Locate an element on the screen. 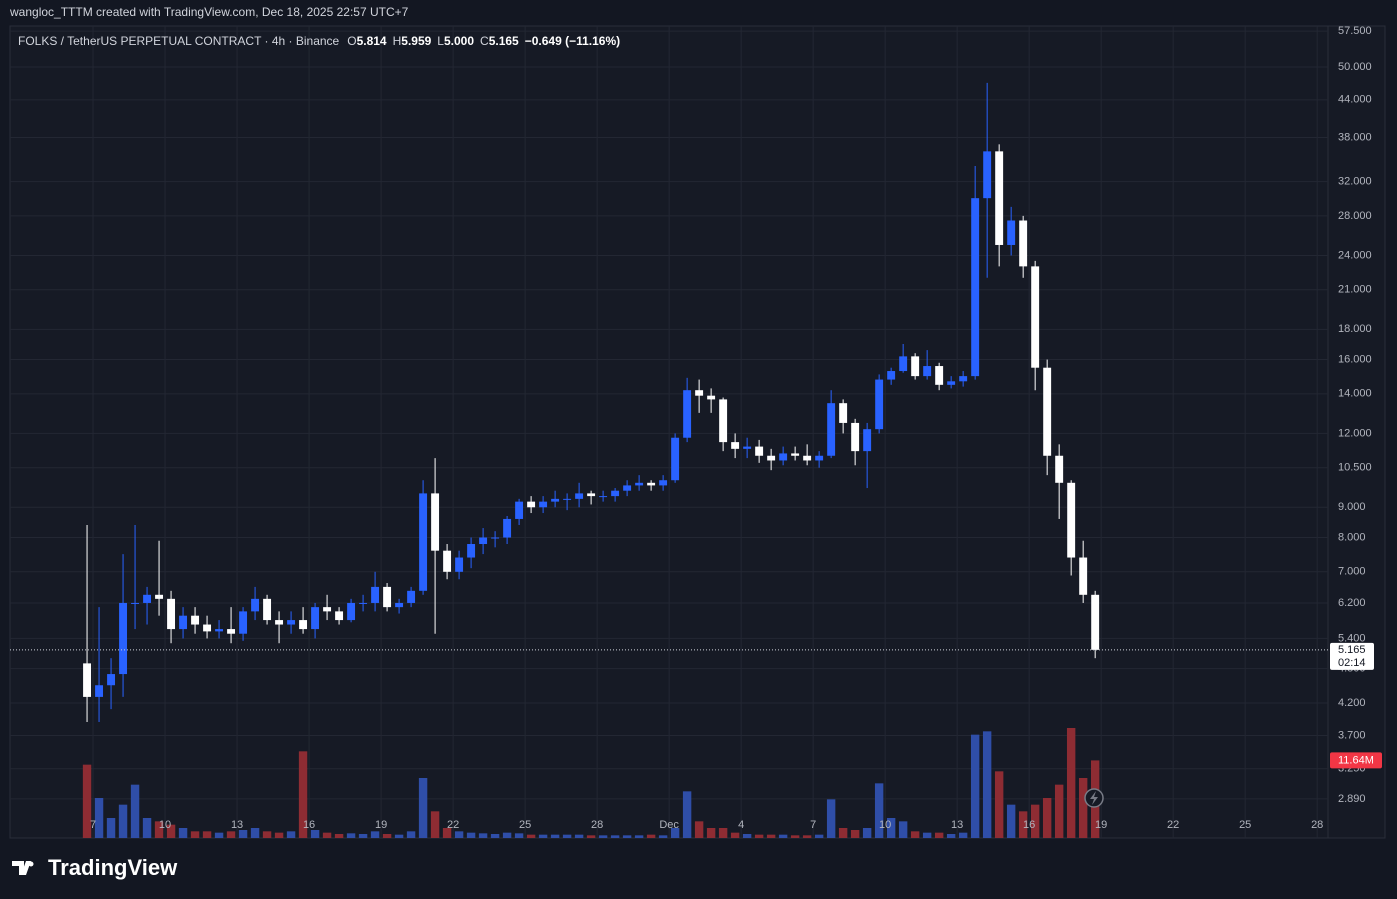  replay-icon is located at coordinates (1094, 798).